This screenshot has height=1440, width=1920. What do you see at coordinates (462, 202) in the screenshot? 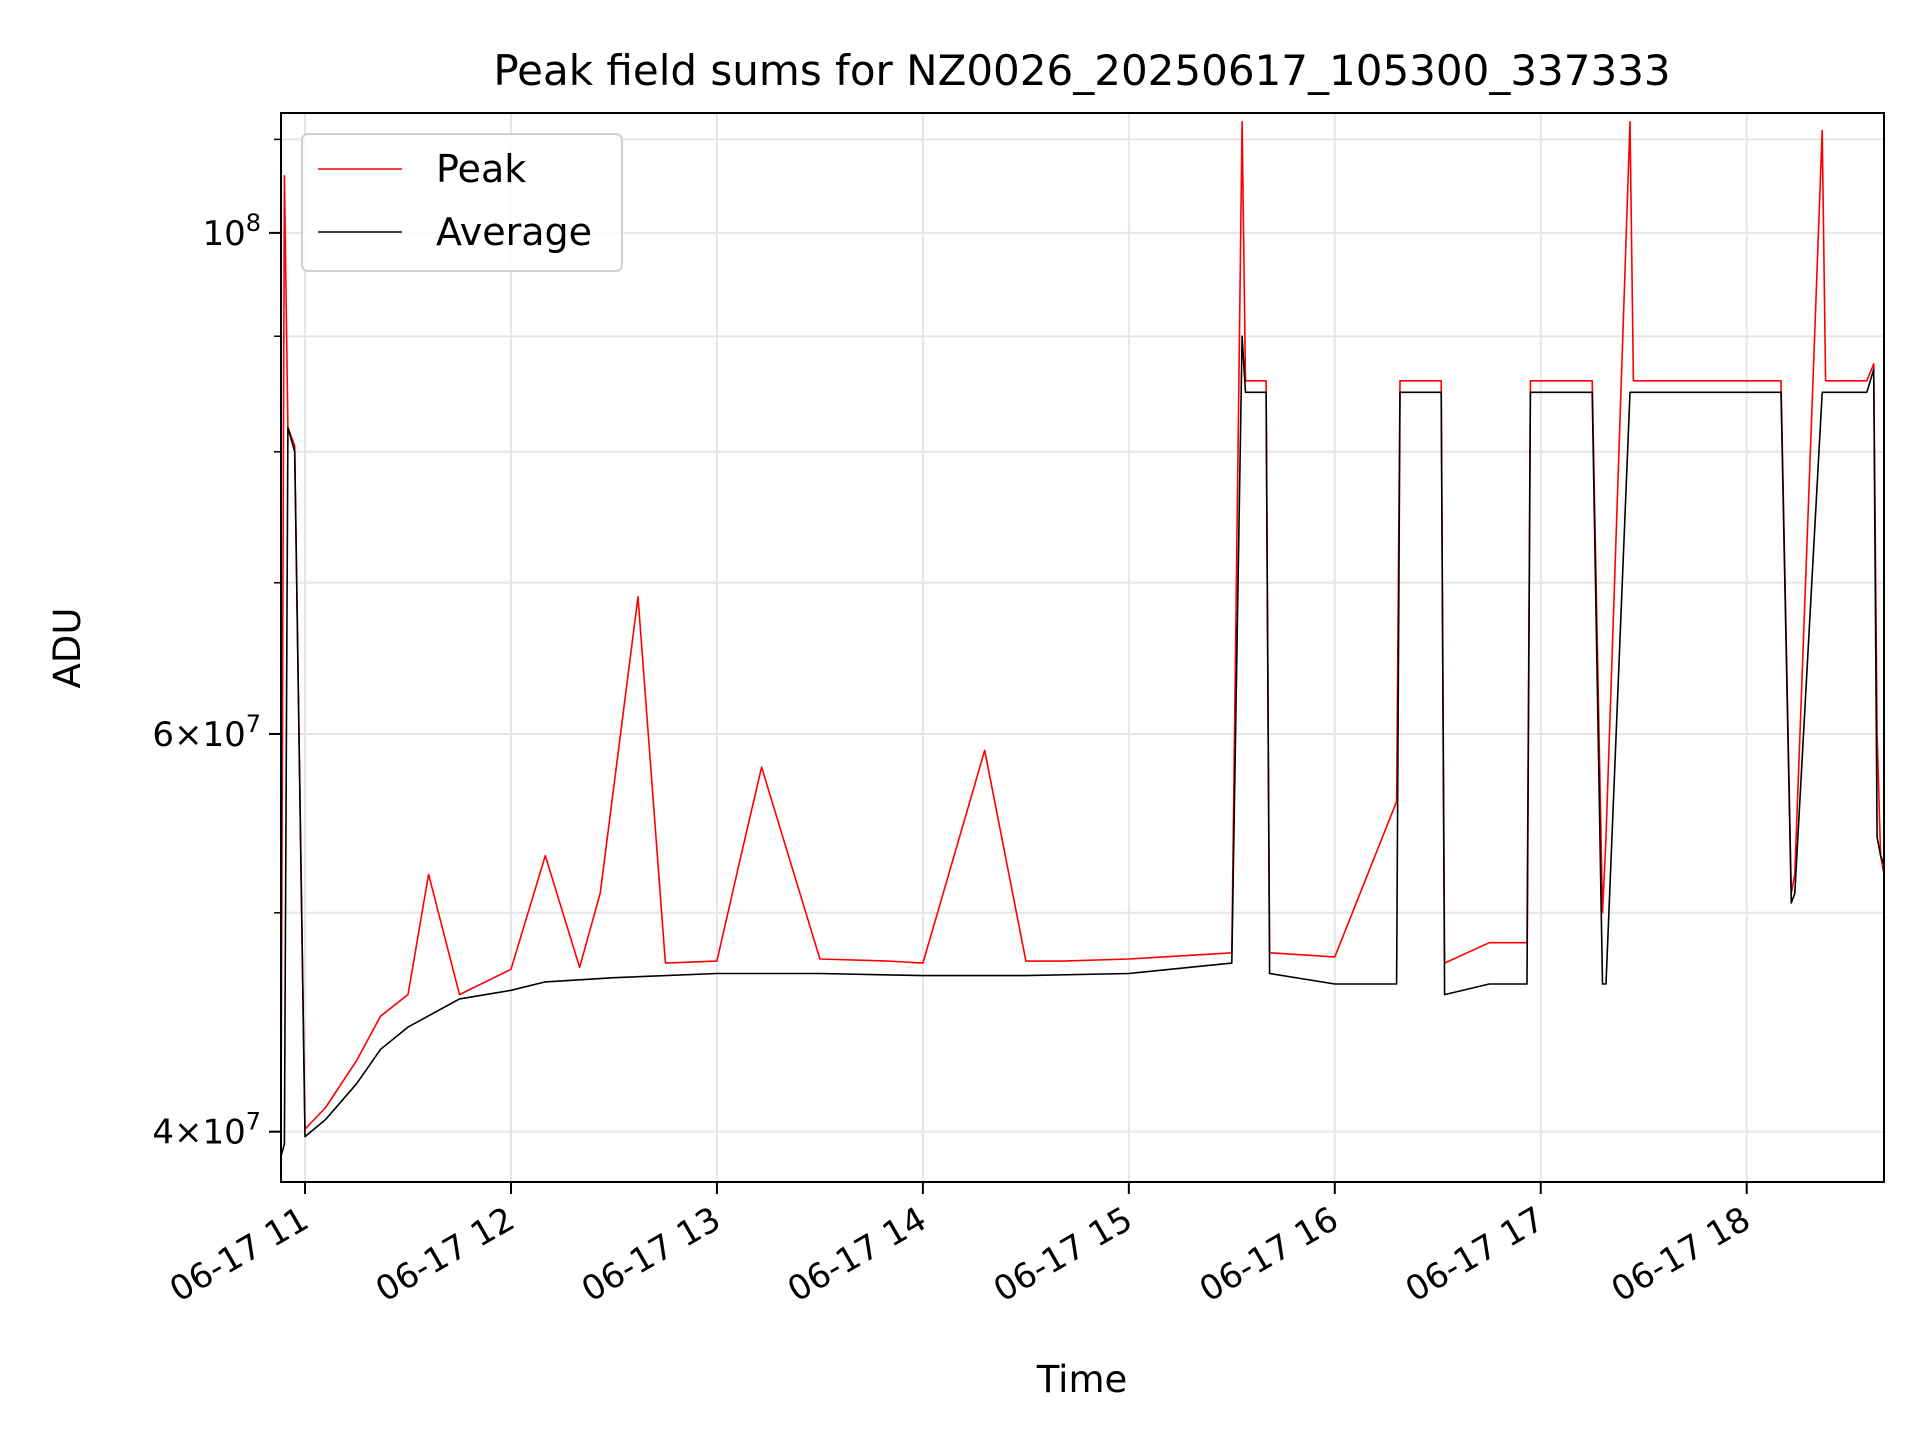
I see `legend: Peak Average` at bounding box center [462, 202].